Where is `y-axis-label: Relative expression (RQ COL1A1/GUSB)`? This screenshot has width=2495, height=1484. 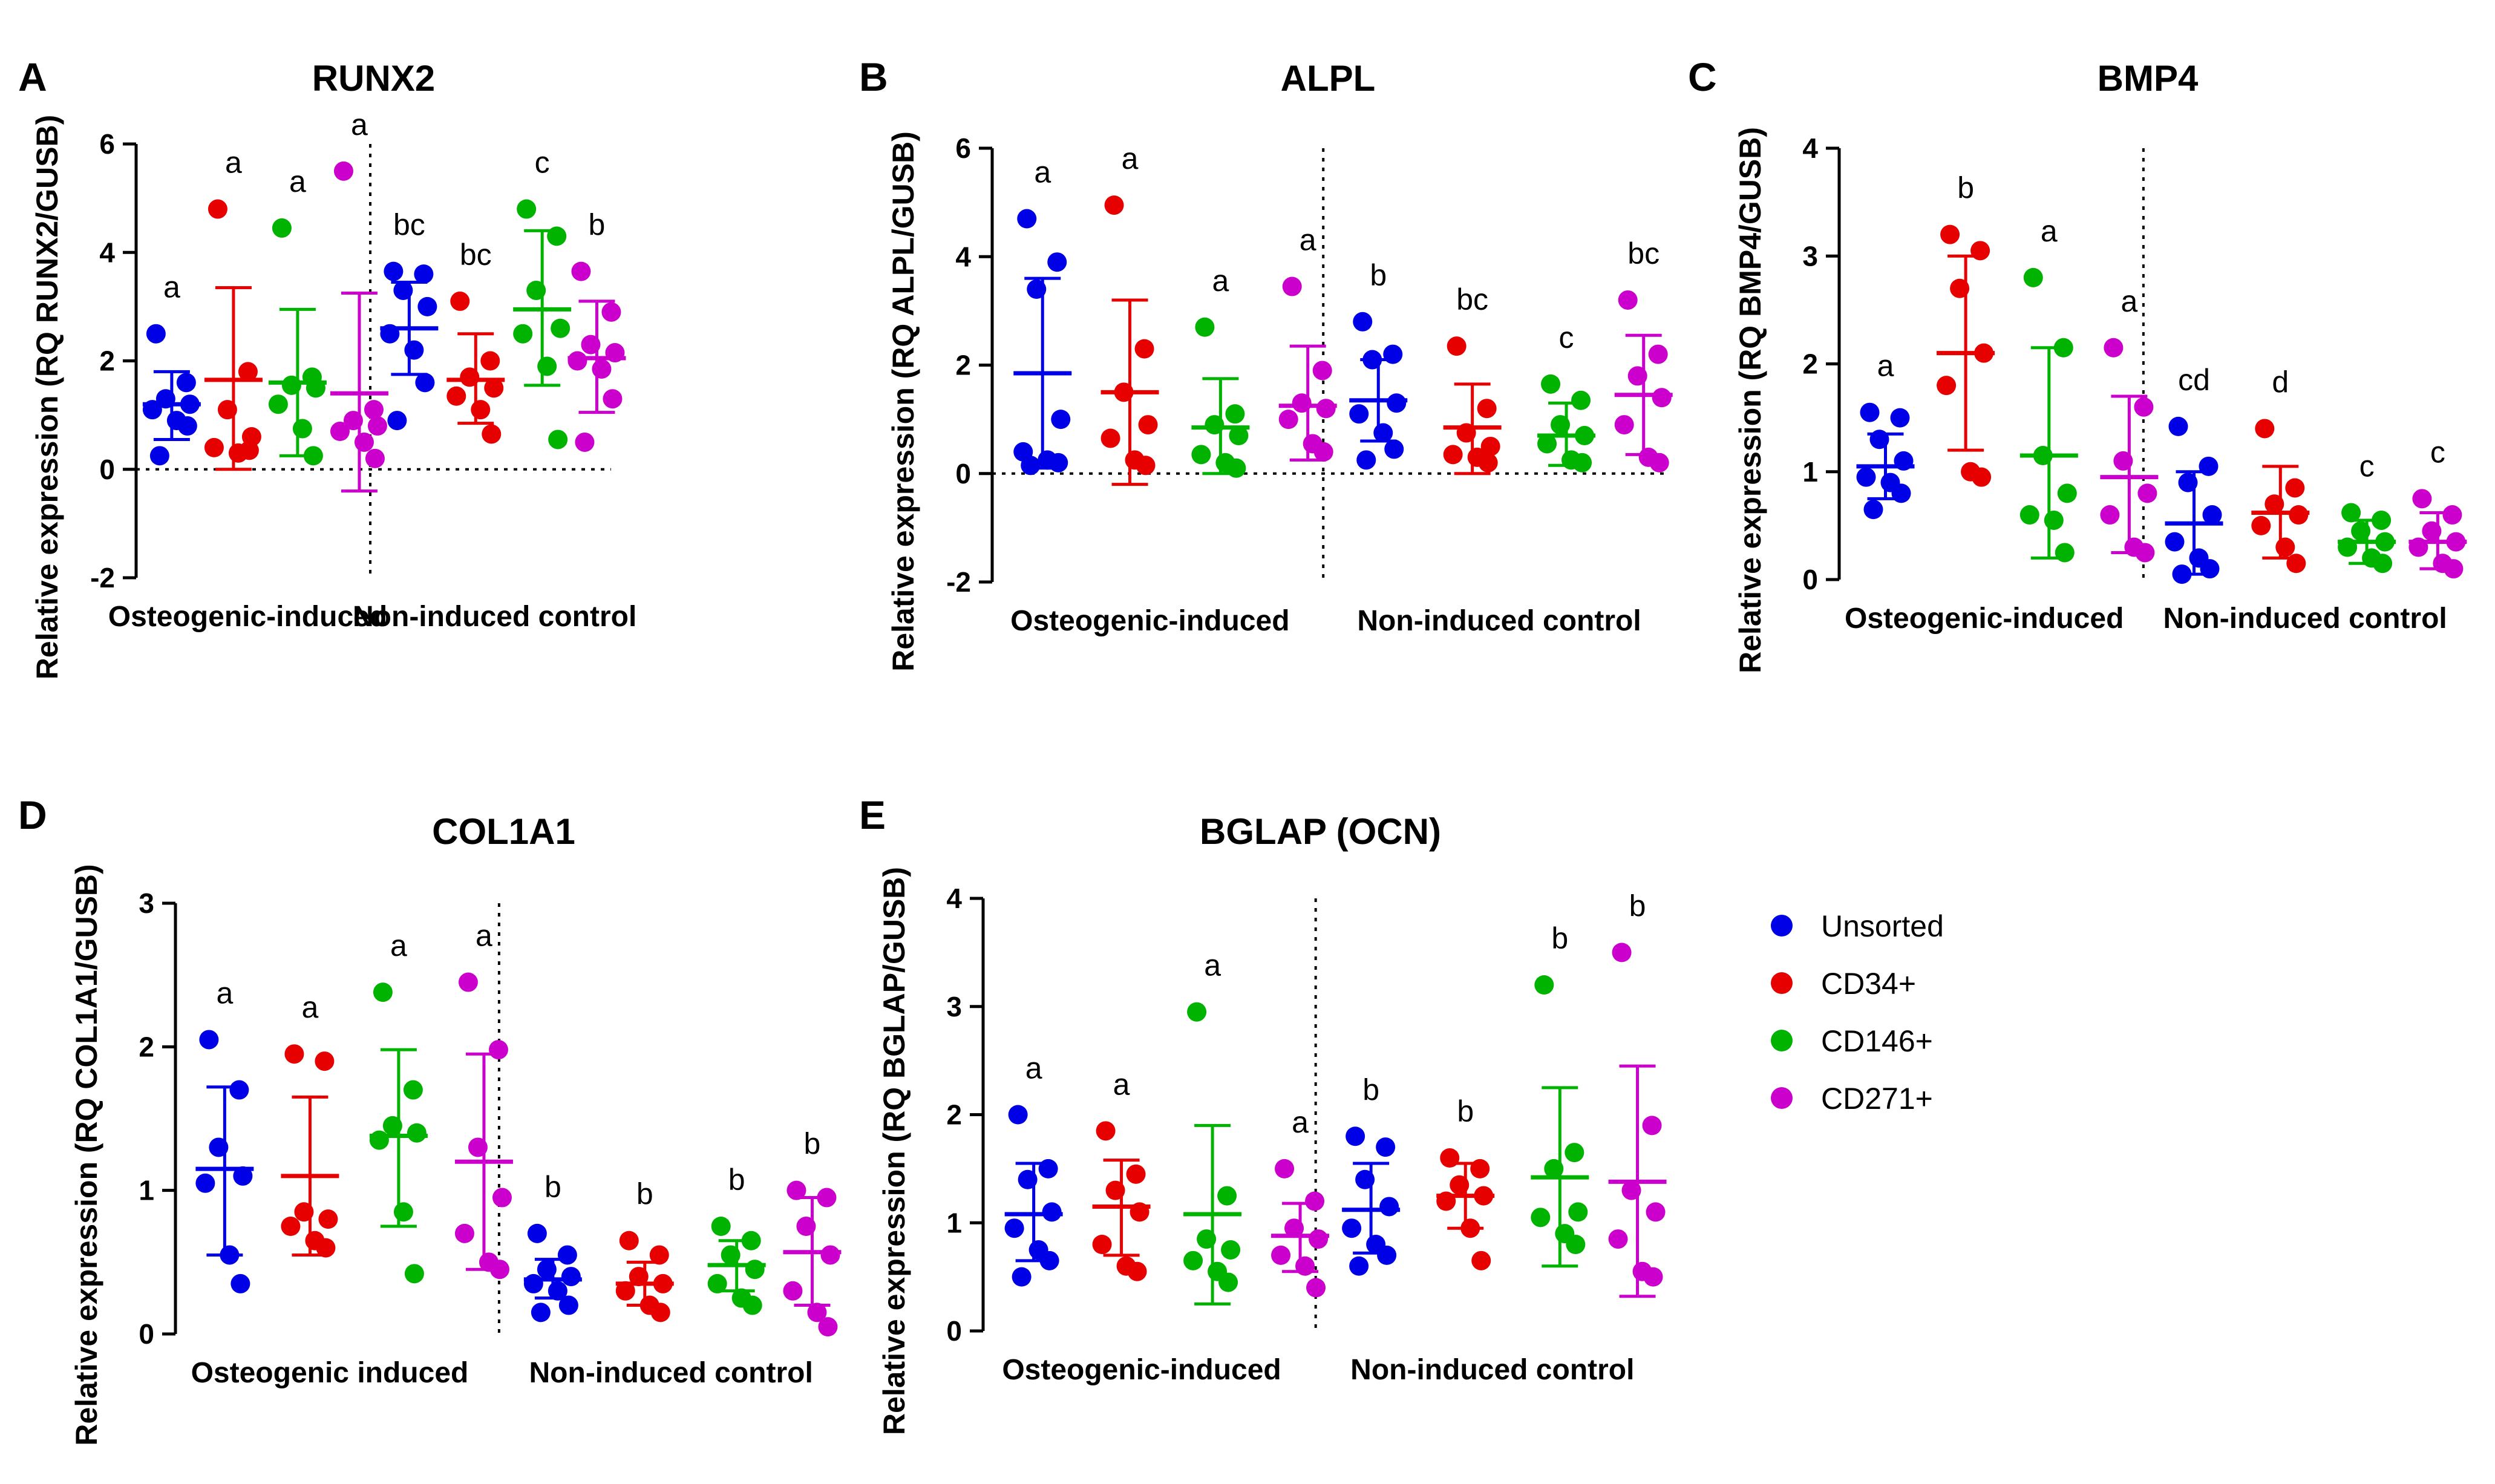 y-axis-label: Relative expression (RQ COL1A1/GUSB) is located at coordinates (86, 1154).